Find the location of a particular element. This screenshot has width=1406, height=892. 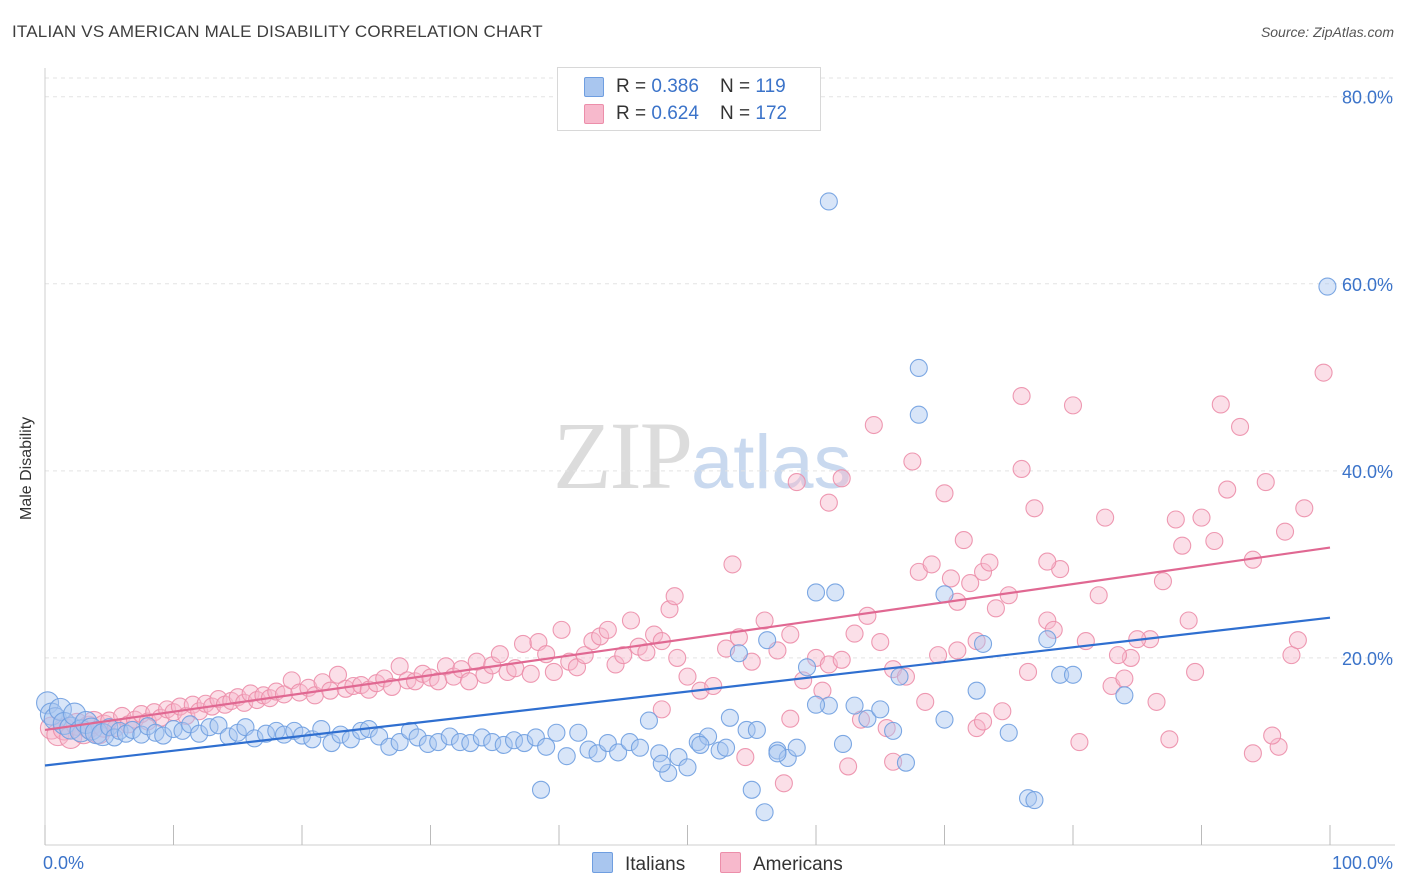

y-tick-label: 80.0% is located at coordinates (1367, 98).